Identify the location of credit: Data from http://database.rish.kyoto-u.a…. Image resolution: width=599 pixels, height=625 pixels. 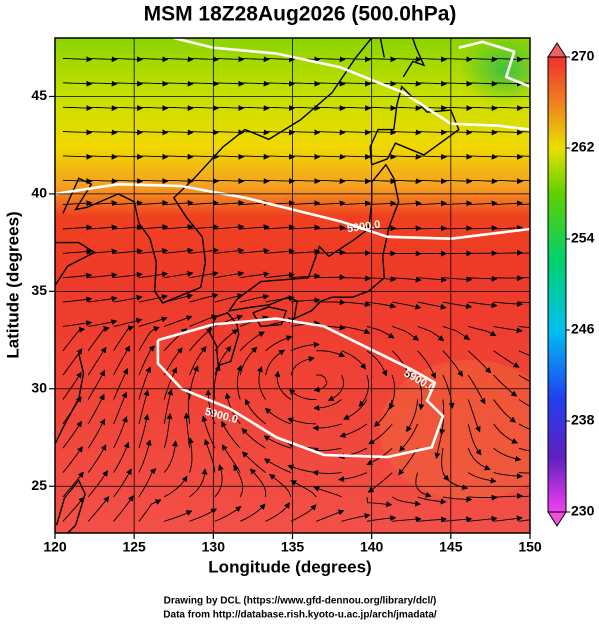
(300, 615).